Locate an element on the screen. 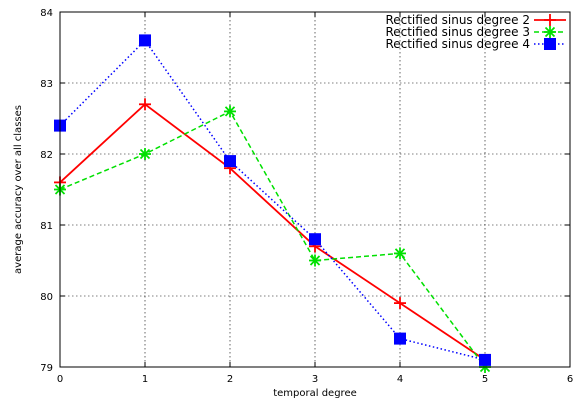  legend-label: Rectified sinus degree 4 is located at coordinates (457, 44).